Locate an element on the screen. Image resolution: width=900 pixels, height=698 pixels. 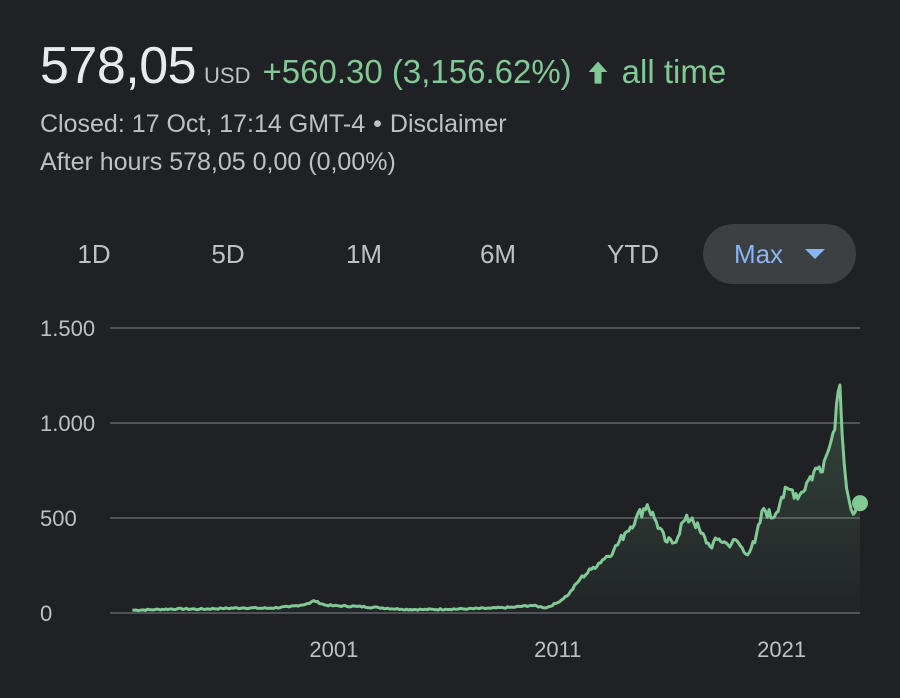
tab-max: Max is located at coordinates (779, 254).